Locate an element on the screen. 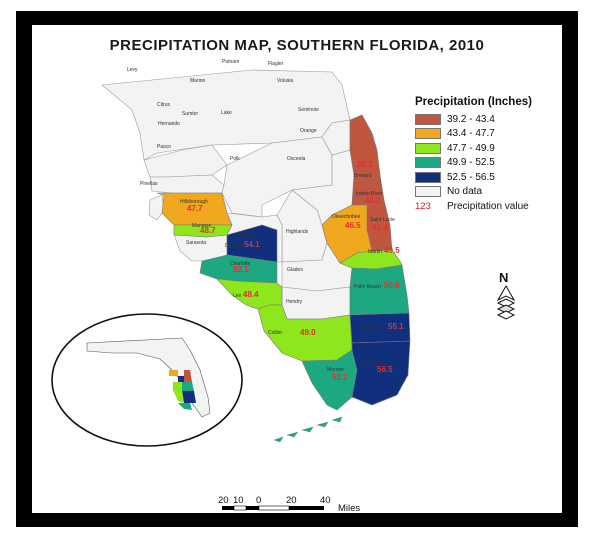 The width and height of the screenshot is (592, 539). legend-item: 39.2 - 43.4 is located at coordinates (473, 119).